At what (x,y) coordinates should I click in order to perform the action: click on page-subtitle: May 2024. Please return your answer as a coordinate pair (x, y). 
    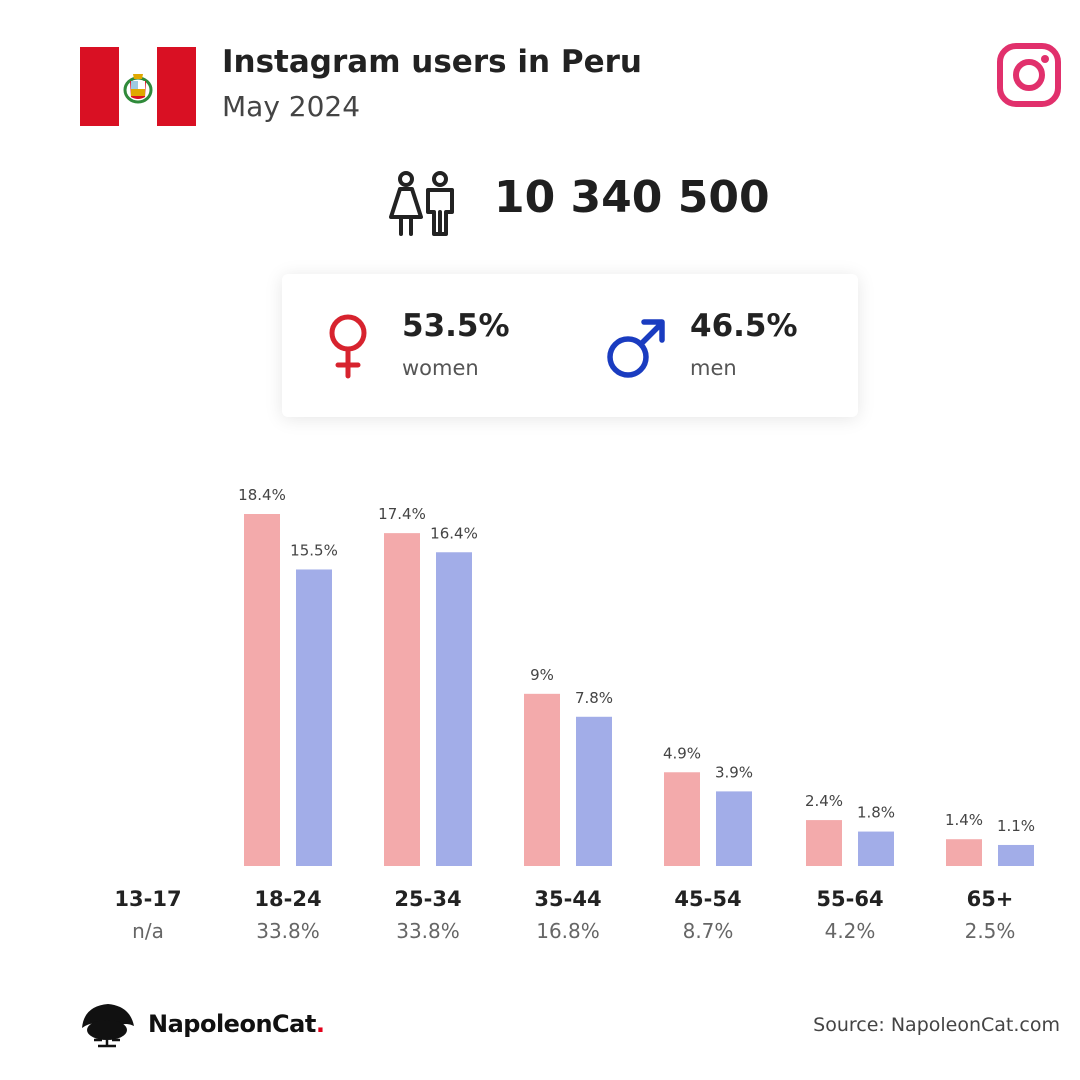
    Looking at the image, I should click on (291, 106).